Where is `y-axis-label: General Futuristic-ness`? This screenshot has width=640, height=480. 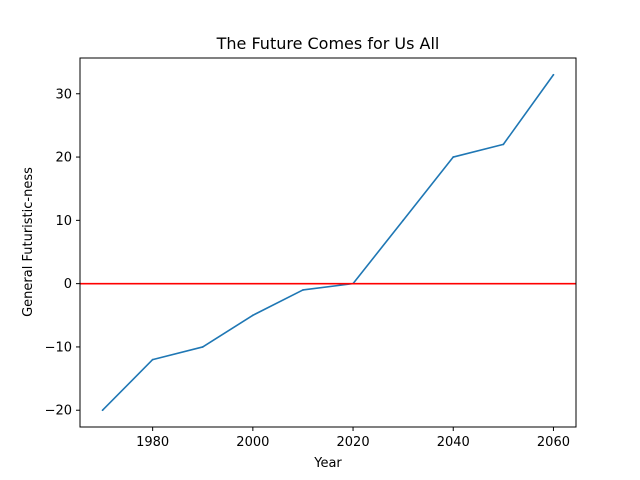
y-axis-label: General Futuristic-ness is located at coordinates (28, 242).